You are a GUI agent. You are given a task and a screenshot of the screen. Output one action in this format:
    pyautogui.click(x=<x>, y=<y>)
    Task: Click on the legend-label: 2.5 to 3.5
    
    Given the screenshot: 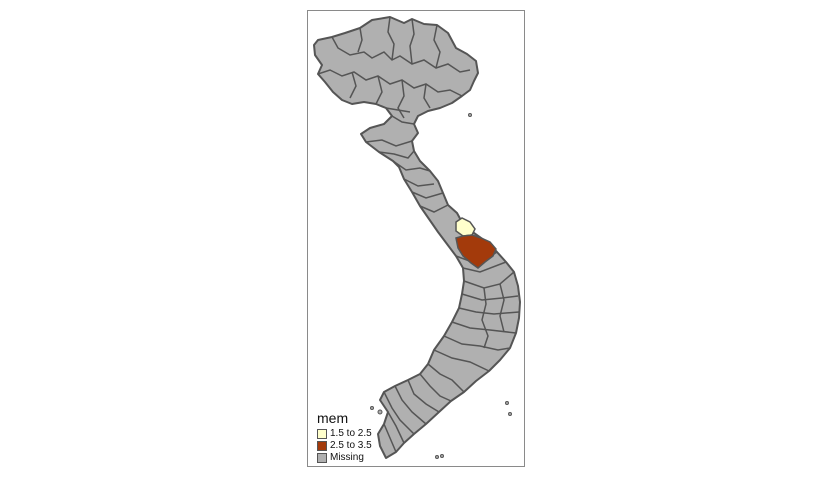 What is the action you would take?
    pyautogui.click(x=351, y=445)
    